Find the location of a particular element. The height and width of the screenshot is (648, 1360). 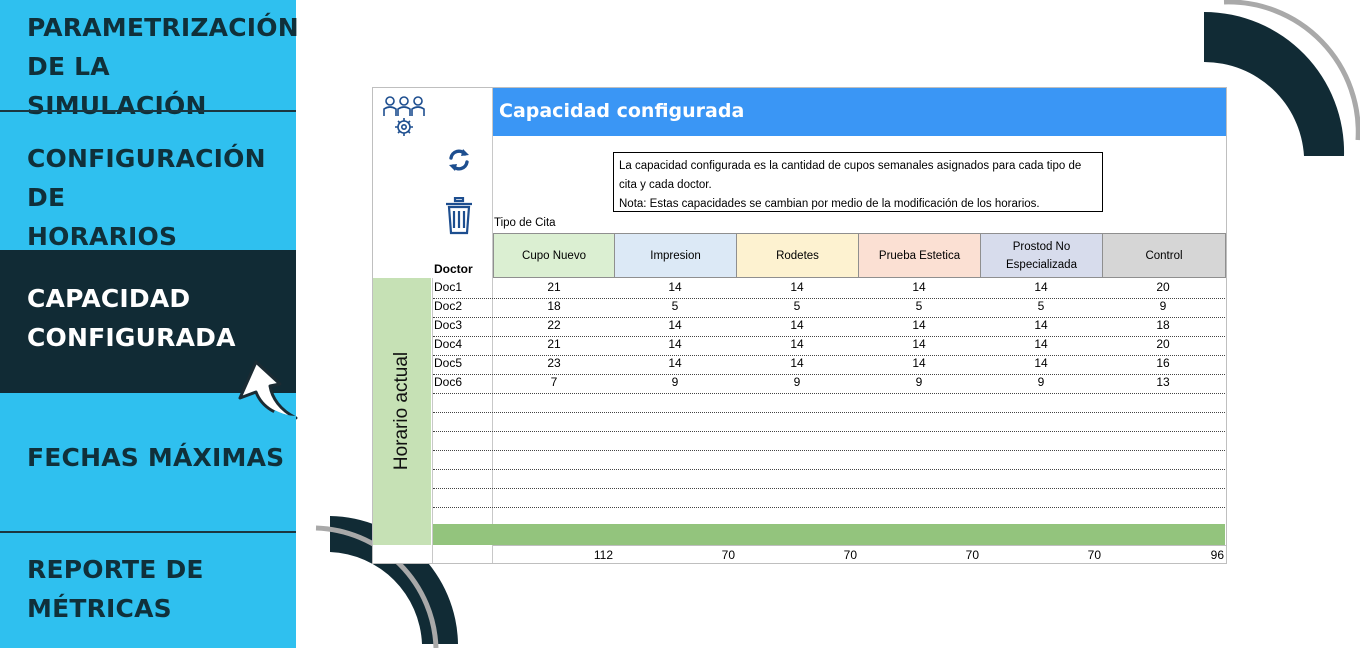

doctor-cell: Doc1 is located at coordinates (448, 287).